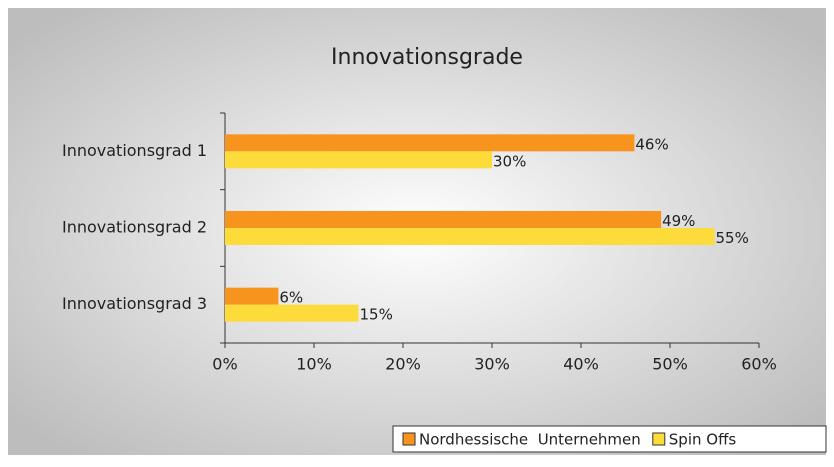  What do you see at coordinates (530, 440) in the screenshot?
I see `legend-label: Nordhessische Unternehmen` at bounding box center [530, 440].